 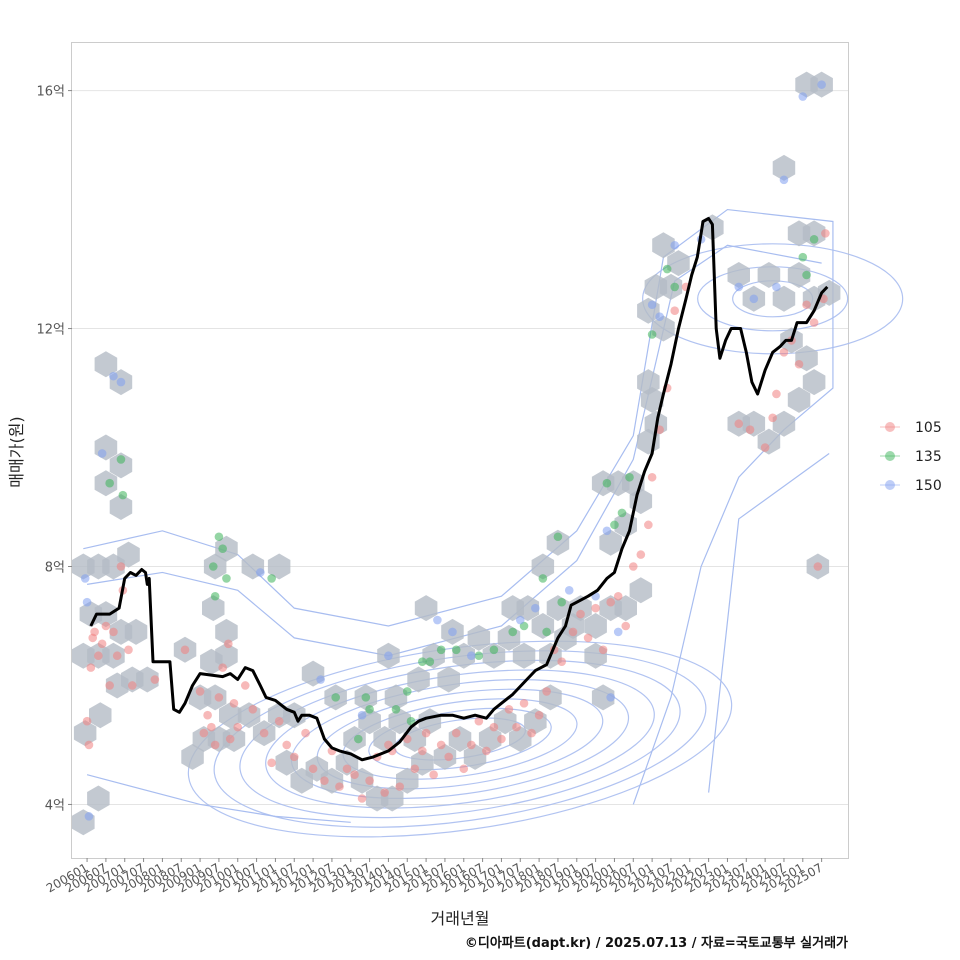 What do you see at coordinates (890, 427) in the screenshot?
I see `legend-swatch` at bounding box center [890, 427].